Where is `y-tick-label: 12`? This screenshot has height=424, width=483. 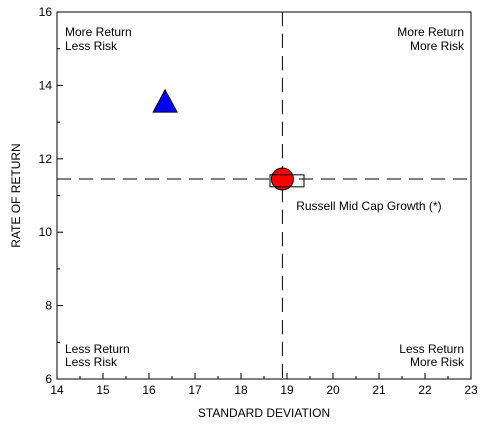
y-tick-label: 12 is located at coordinates (46, 159).